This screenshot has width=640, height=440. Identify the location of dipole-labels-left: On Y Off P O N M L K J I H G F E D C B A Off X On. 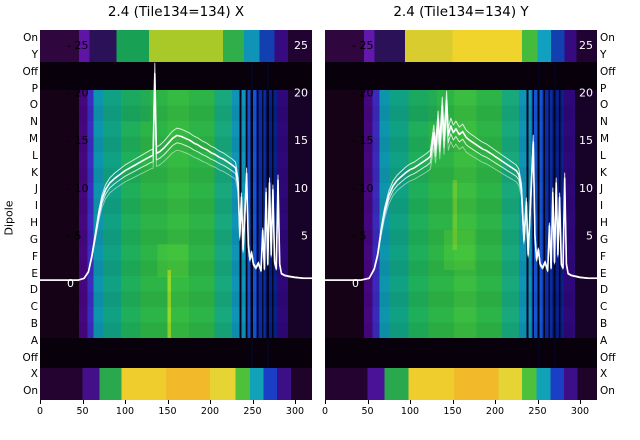
(24, 215).